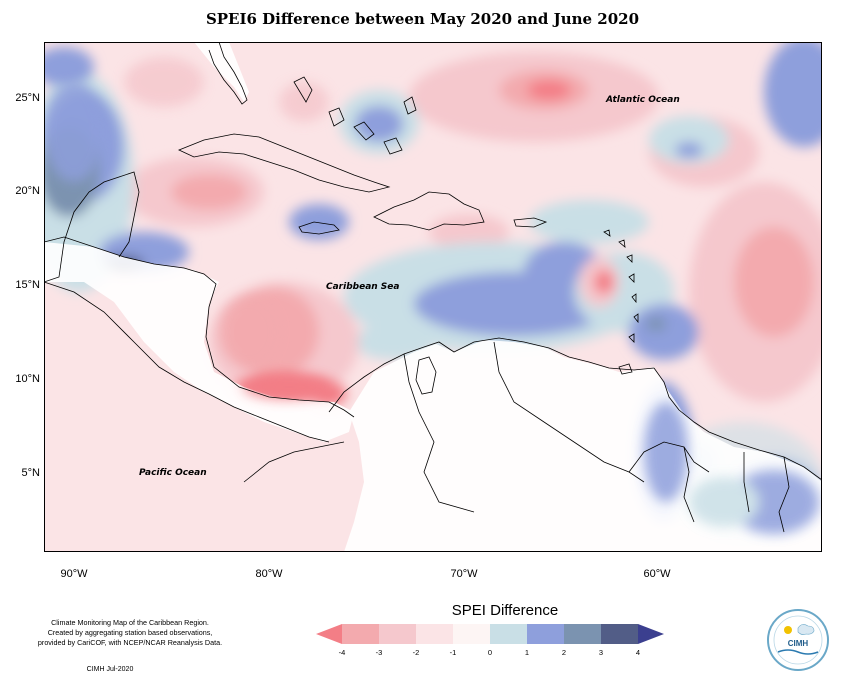 The width and height of the screenshot is (845, 684). Describe the element at coordinates (199, 342) in the screenshot. I see `central-america-land` at that location.